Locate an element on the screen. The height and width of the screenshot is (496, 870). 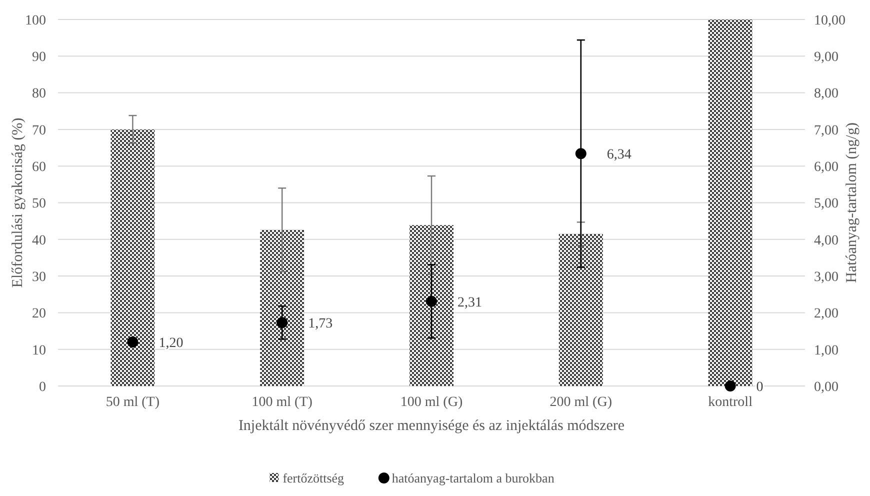
y-tick-label: 100 is located at coordinates (35, 20).